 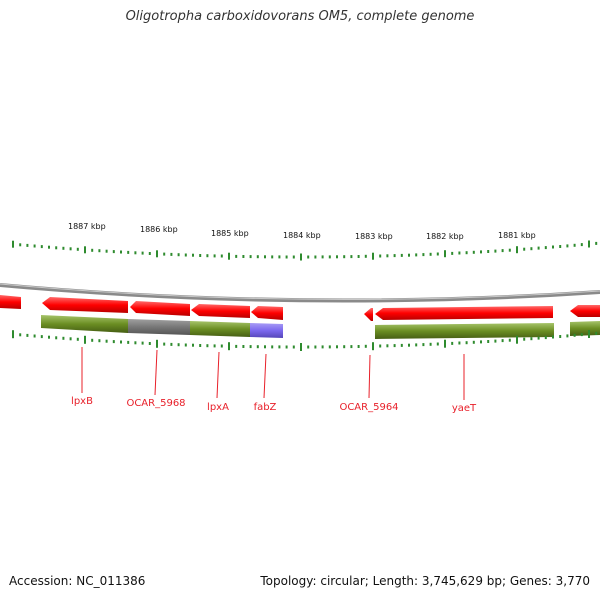 What do you see at coordinates (159, 229) in the screenshot?
I see `kbp-label-1886: 1886 kbp` at bounding box center [159, 229].